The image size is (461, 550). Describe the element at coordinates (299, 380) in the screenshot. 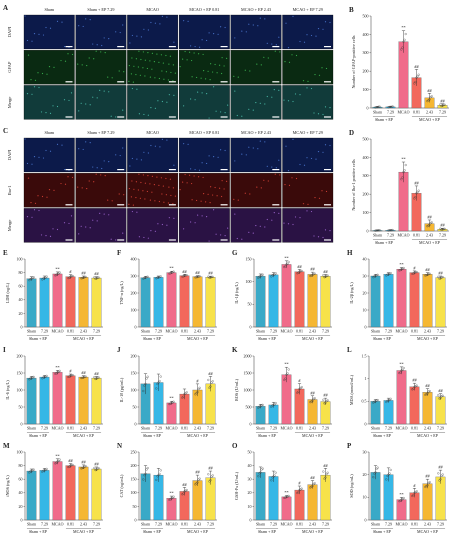

I see `significance-mark: #` at that location.